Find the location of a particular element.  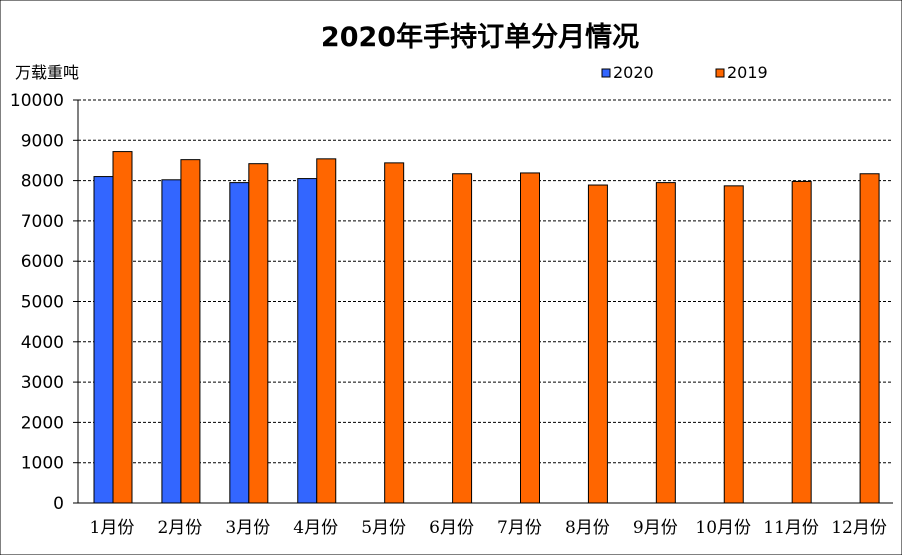

x-tick-label: 1月份 is located at coordinates (112, 528).